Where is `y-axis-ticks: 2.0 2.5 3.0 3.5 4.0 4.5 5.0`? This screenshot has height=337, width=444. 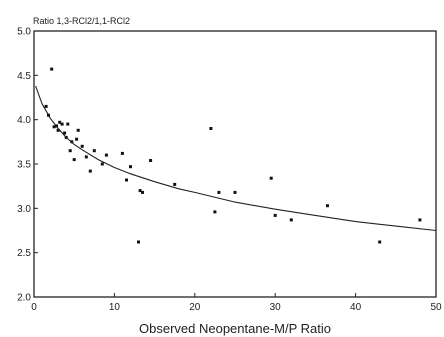 y-axis-ticks: 2.0 2.5 3.0 3.5 4.0 4.5 5.0 is located at coordinates (27, 165).